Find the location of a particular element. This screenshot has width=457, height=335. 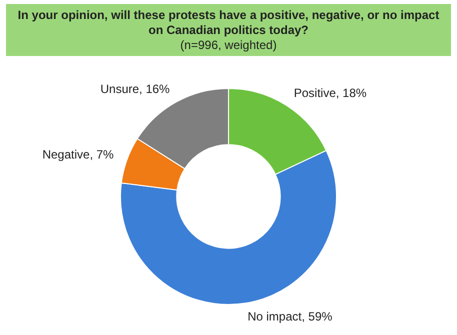

slice-label: Positive, 18% is located at coordinates (330, 93).